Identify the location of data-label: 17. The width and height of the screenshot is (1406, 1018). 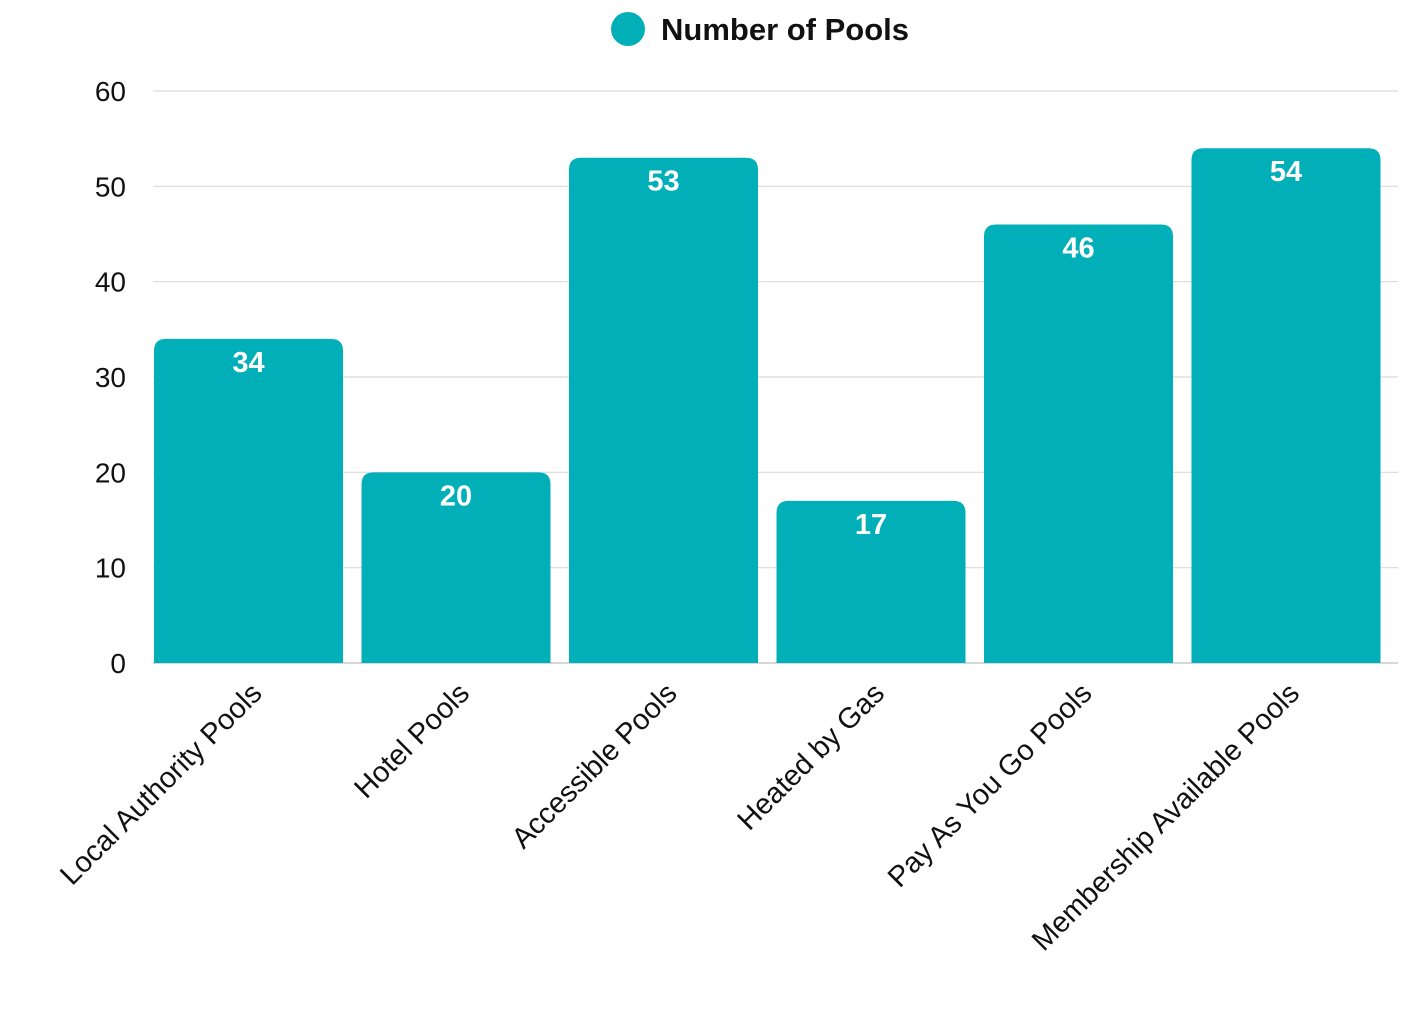
(871, 525).